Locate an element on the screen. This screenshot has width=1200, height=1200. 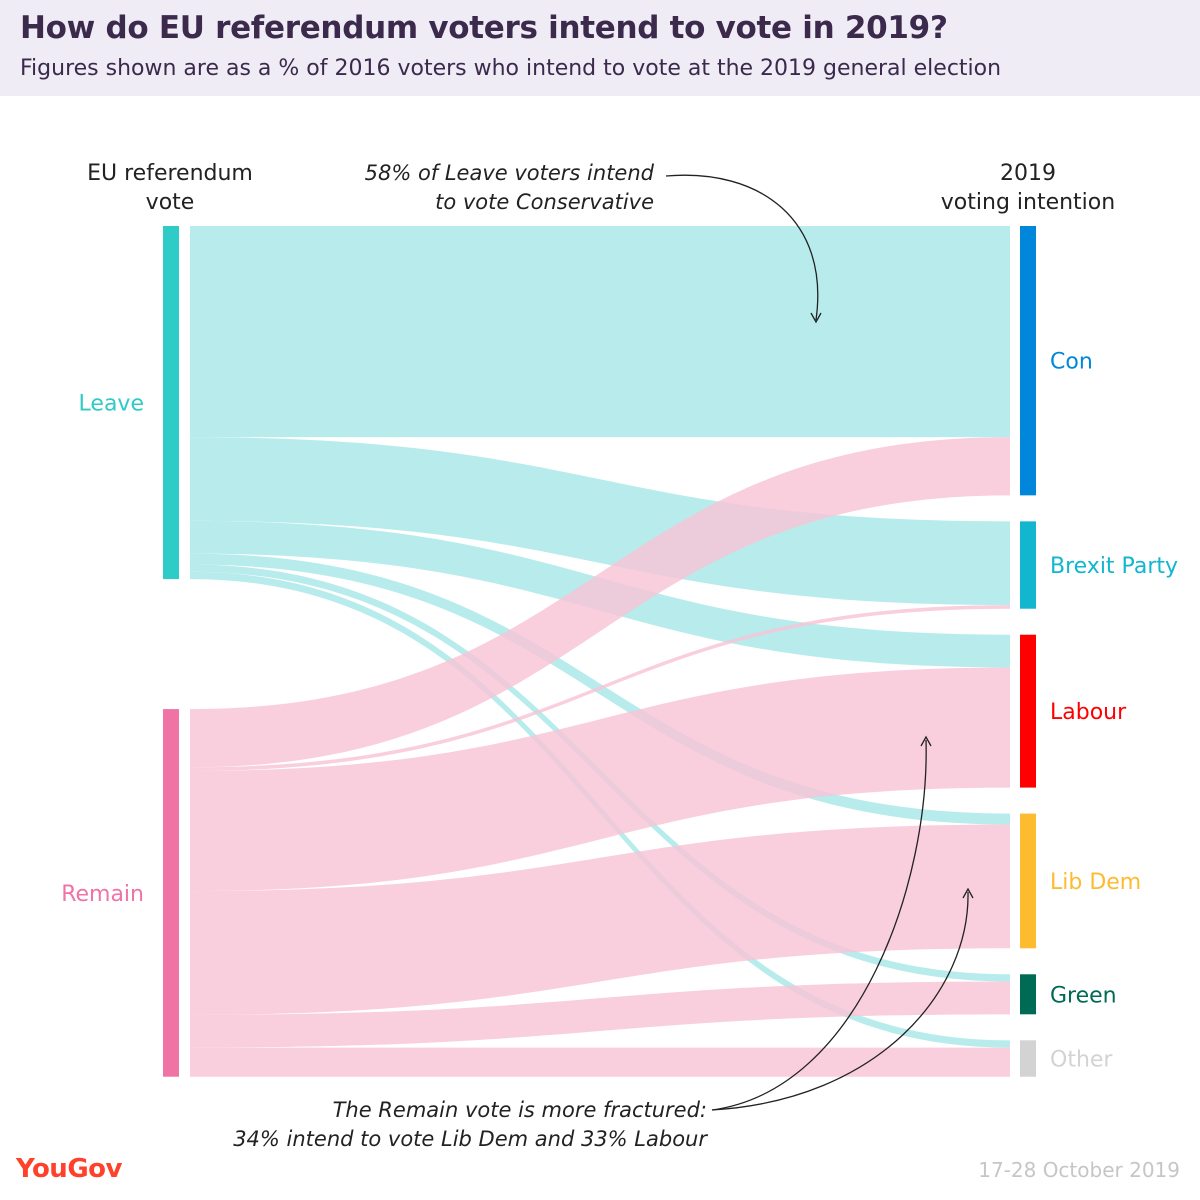
annotation-arrowhead-labour is located at coordinates (926, 741).